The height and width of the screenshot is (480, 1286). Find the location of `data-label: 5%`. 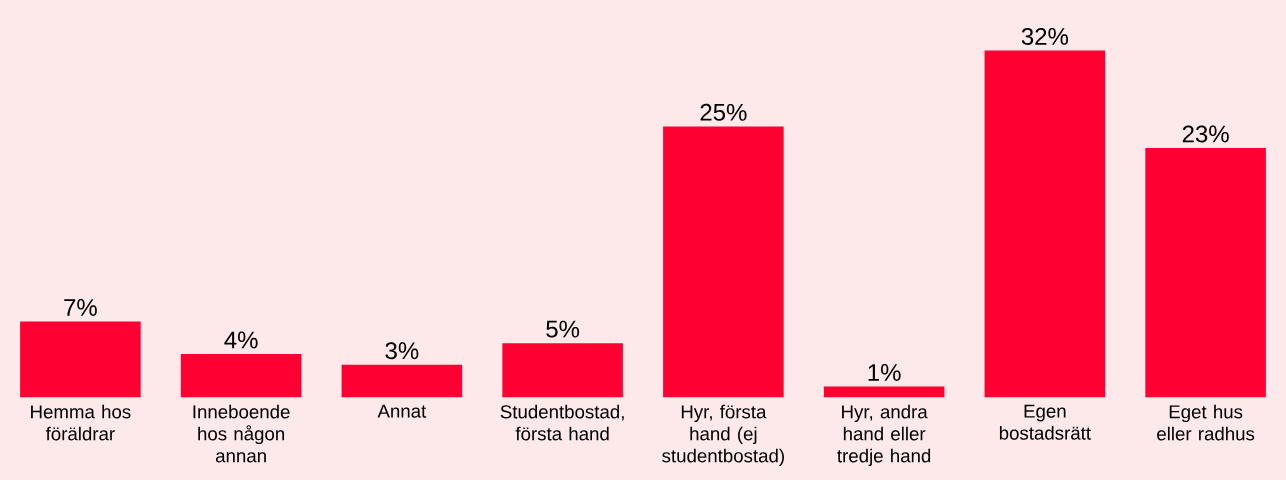

data-label: 5% is located at coordinates (563, 329).